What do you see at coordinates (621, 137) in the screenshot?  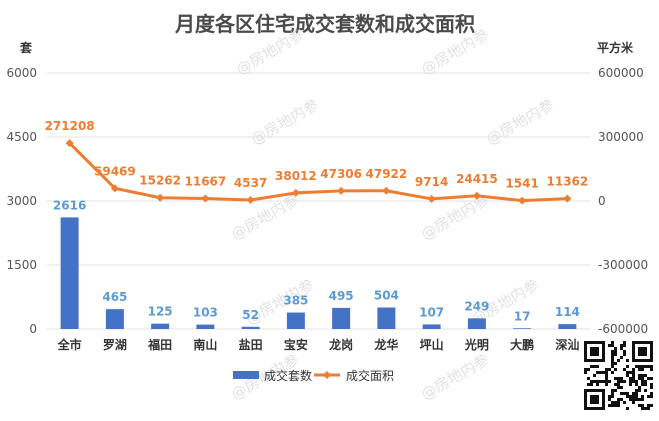 I see `right-tick-label: 300000` at bounding box center [621, 137].